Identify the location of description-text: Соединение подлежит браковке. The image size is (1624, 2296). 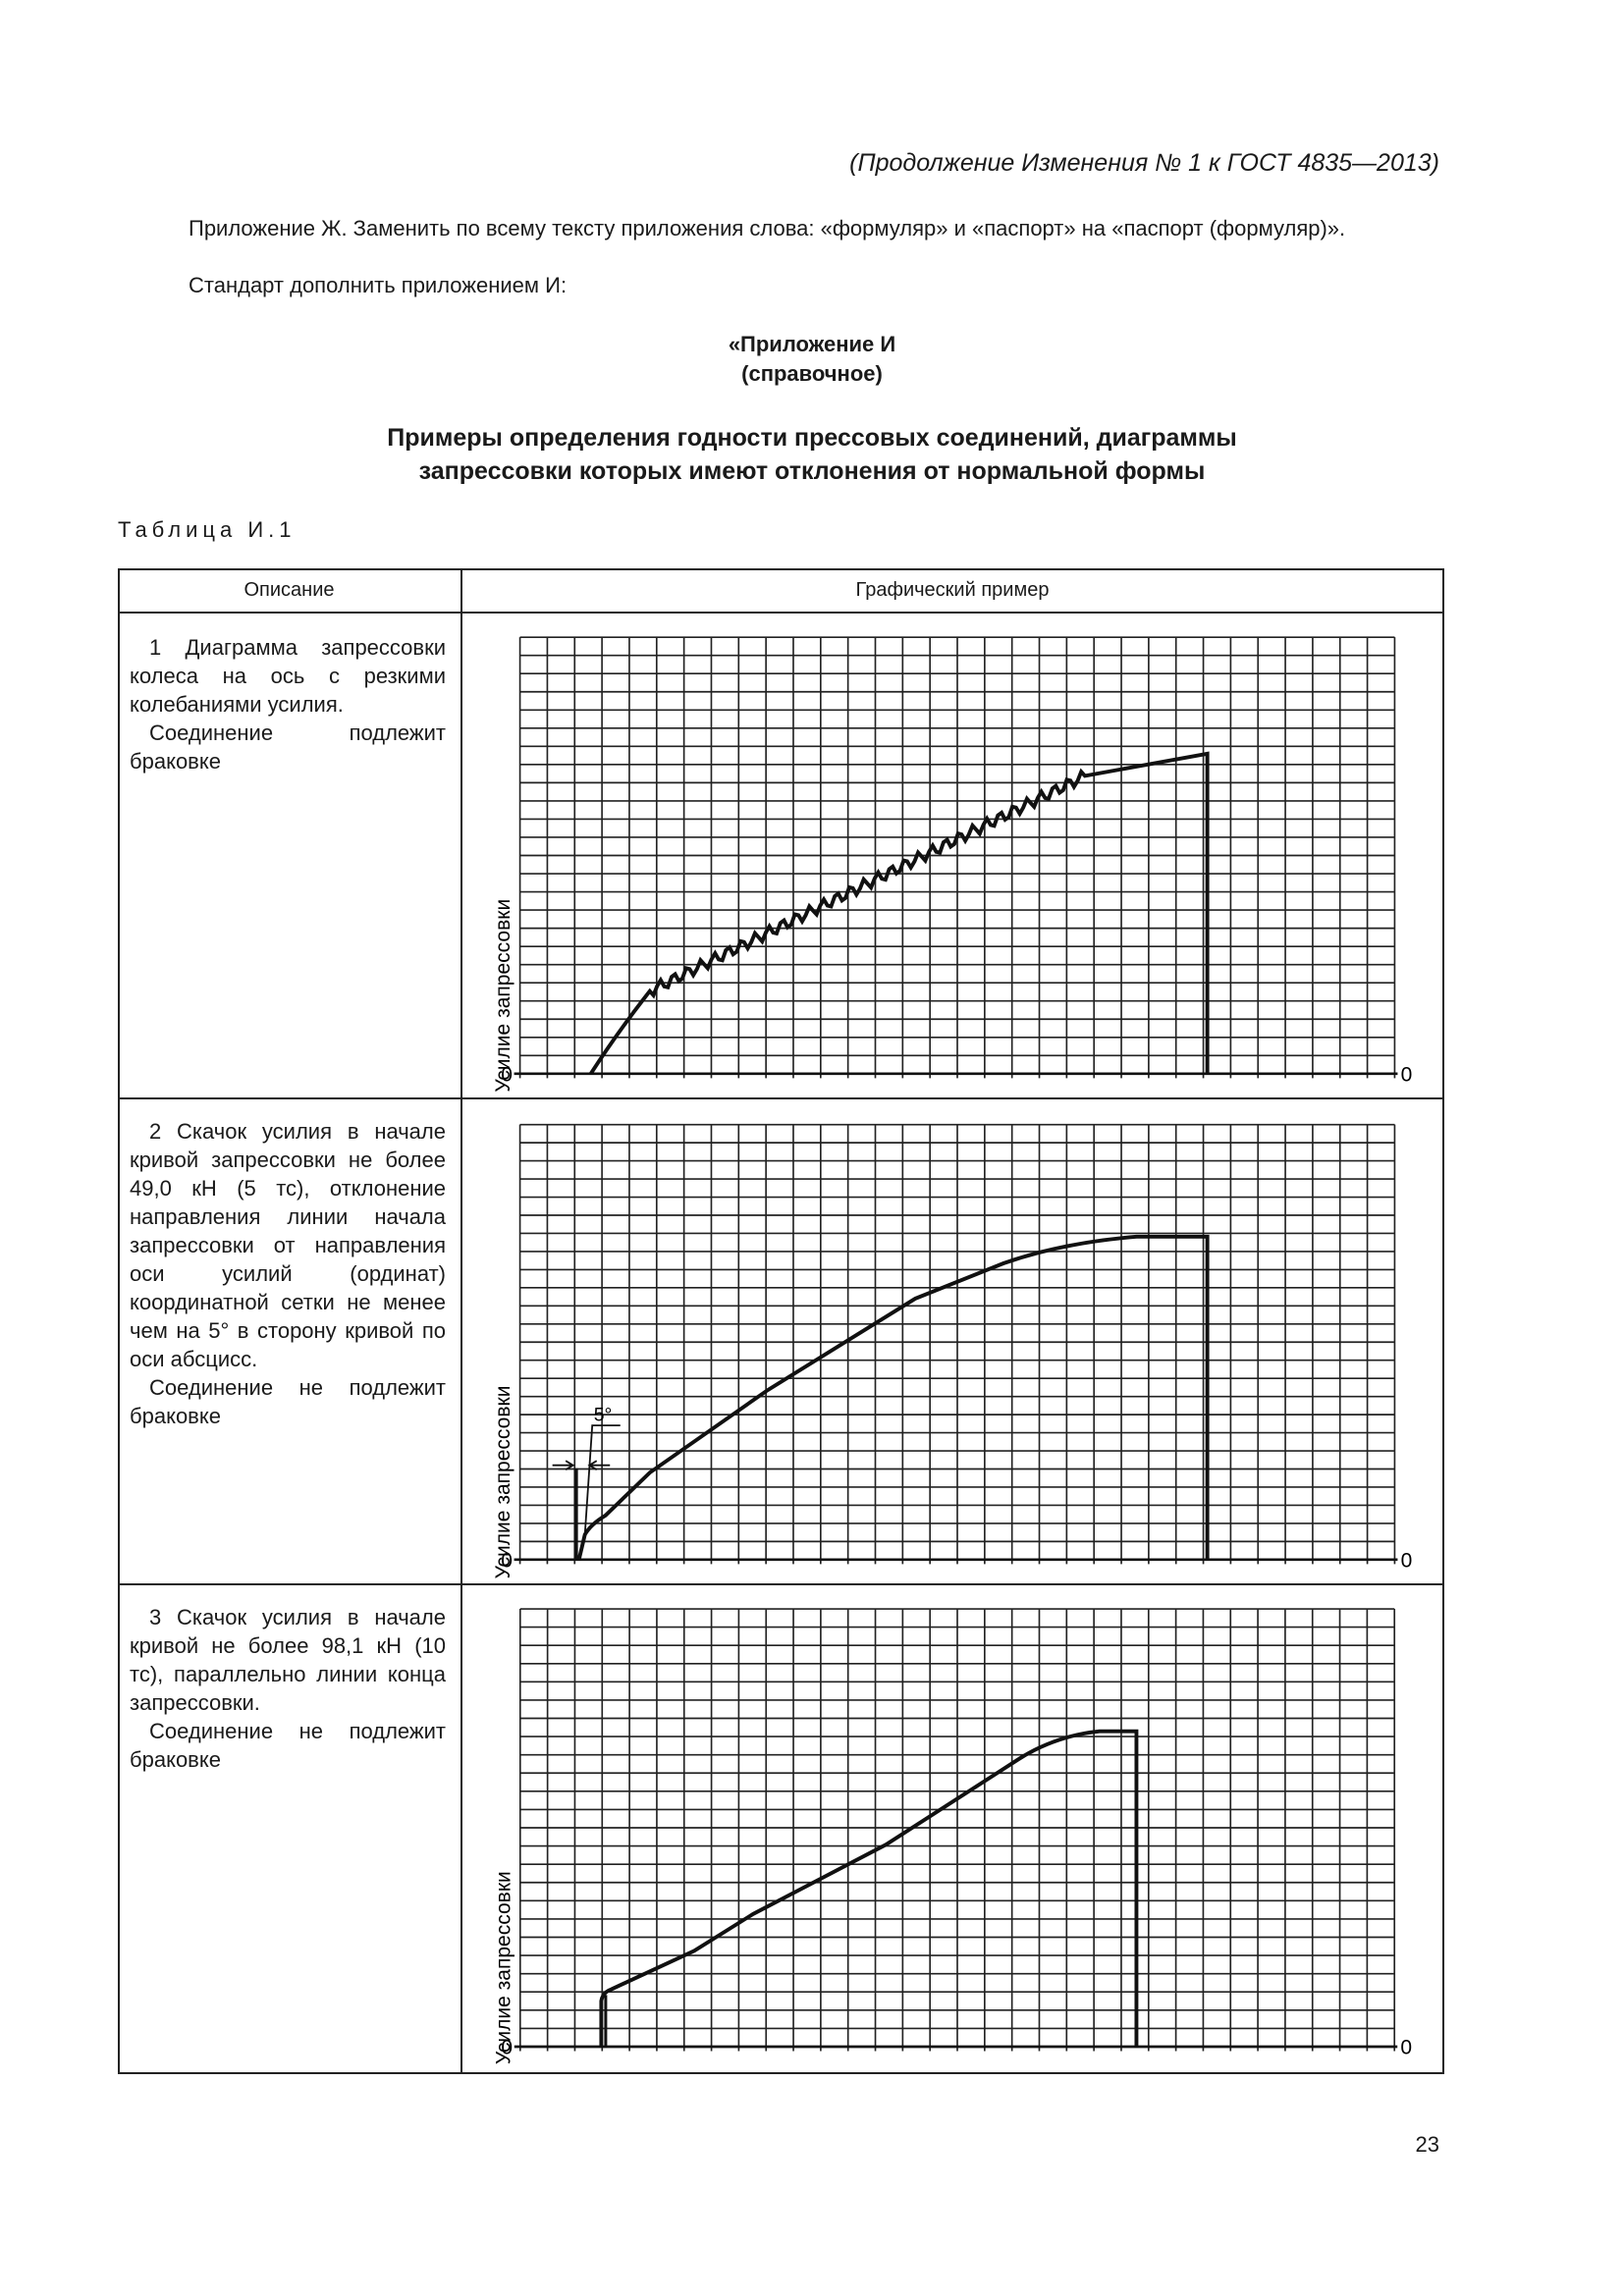
(288, 747).